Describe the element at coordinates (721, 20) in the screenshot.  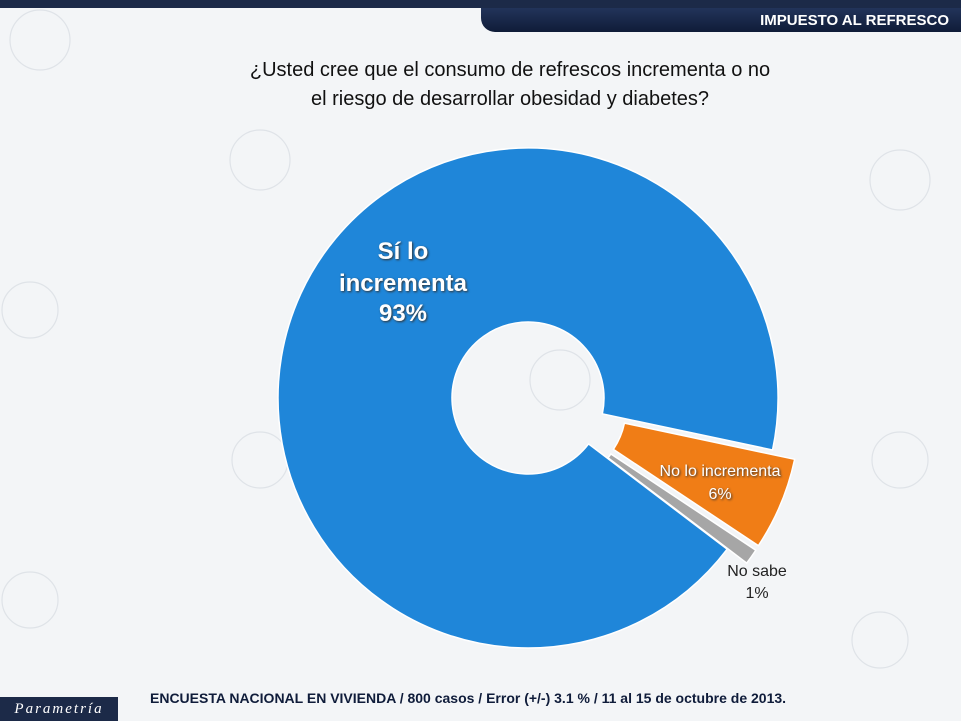
I see `section-tab: IMPUESTO AL REFRESCO` at that location.